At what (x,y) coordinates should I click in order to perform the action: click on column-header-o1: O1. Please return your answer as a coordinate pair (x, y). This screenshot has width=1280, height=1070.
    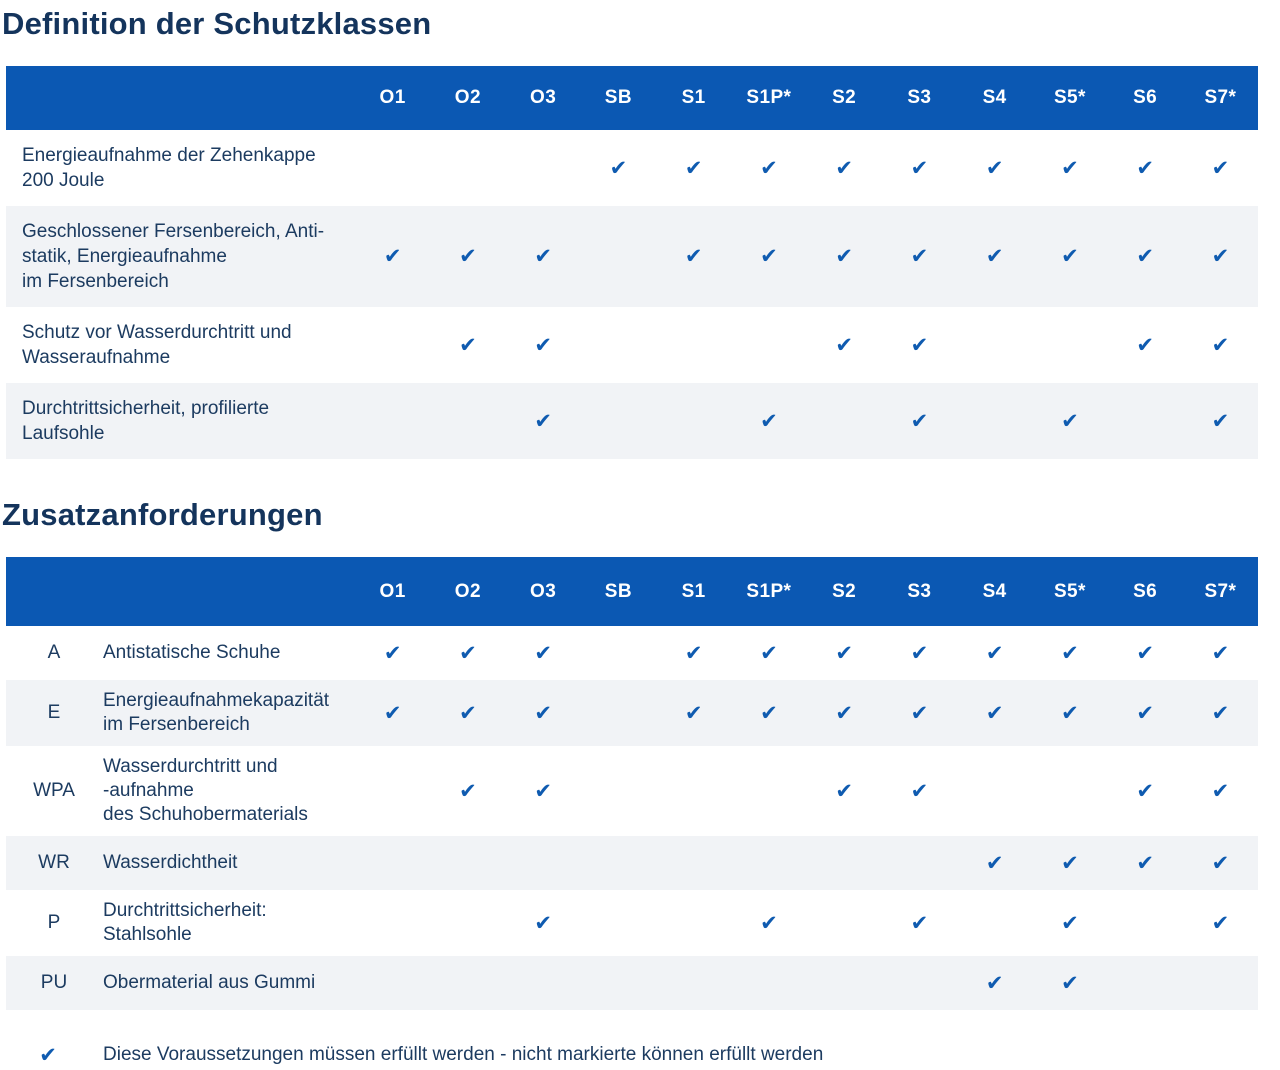
    Looking at the image, I should click on (392, 97).